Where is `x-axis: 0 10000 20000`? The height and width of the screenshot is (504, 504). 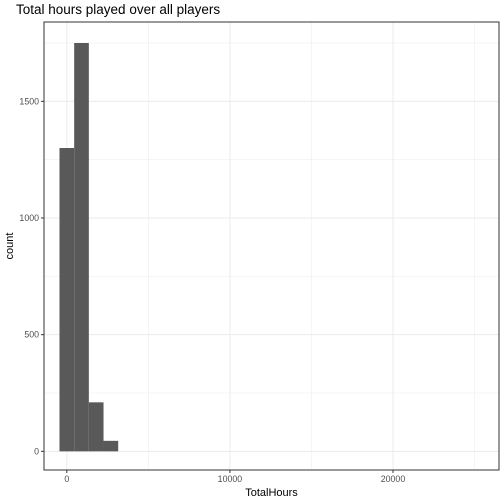 x-axis: 0 10000 20000 is located at coordinates (234, 477).